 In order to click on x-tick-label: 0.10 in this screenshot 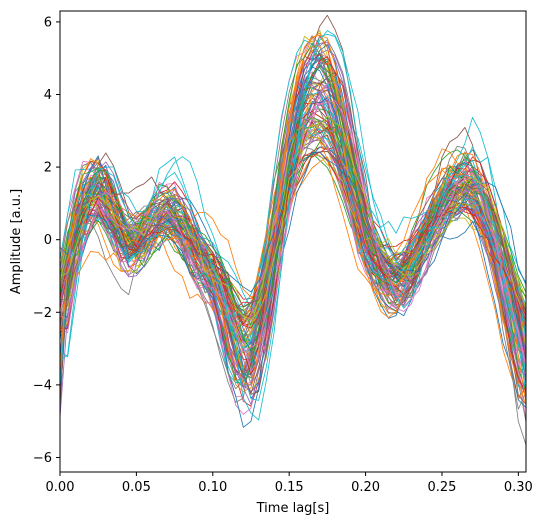, I will do `click(212, 487)`.